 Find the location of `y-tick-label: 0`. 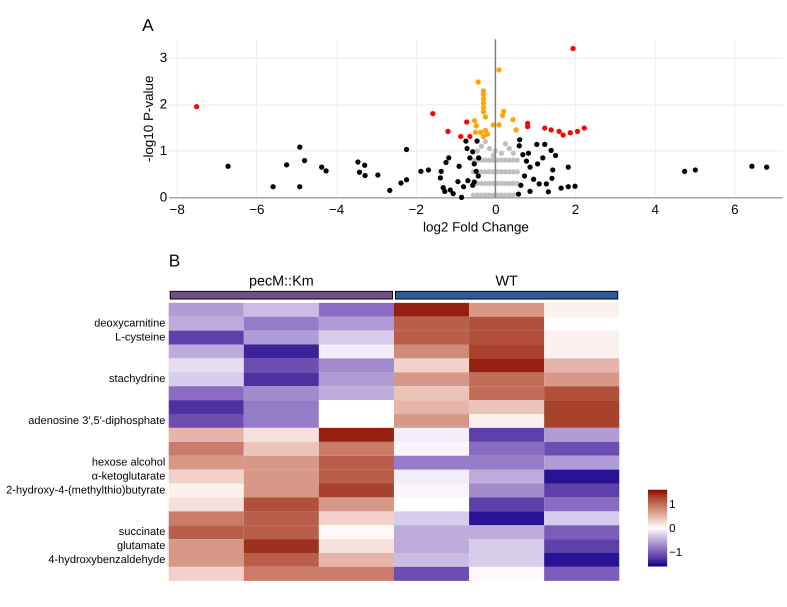

y-tick-label: 0 is located at coordinates (164, 197).